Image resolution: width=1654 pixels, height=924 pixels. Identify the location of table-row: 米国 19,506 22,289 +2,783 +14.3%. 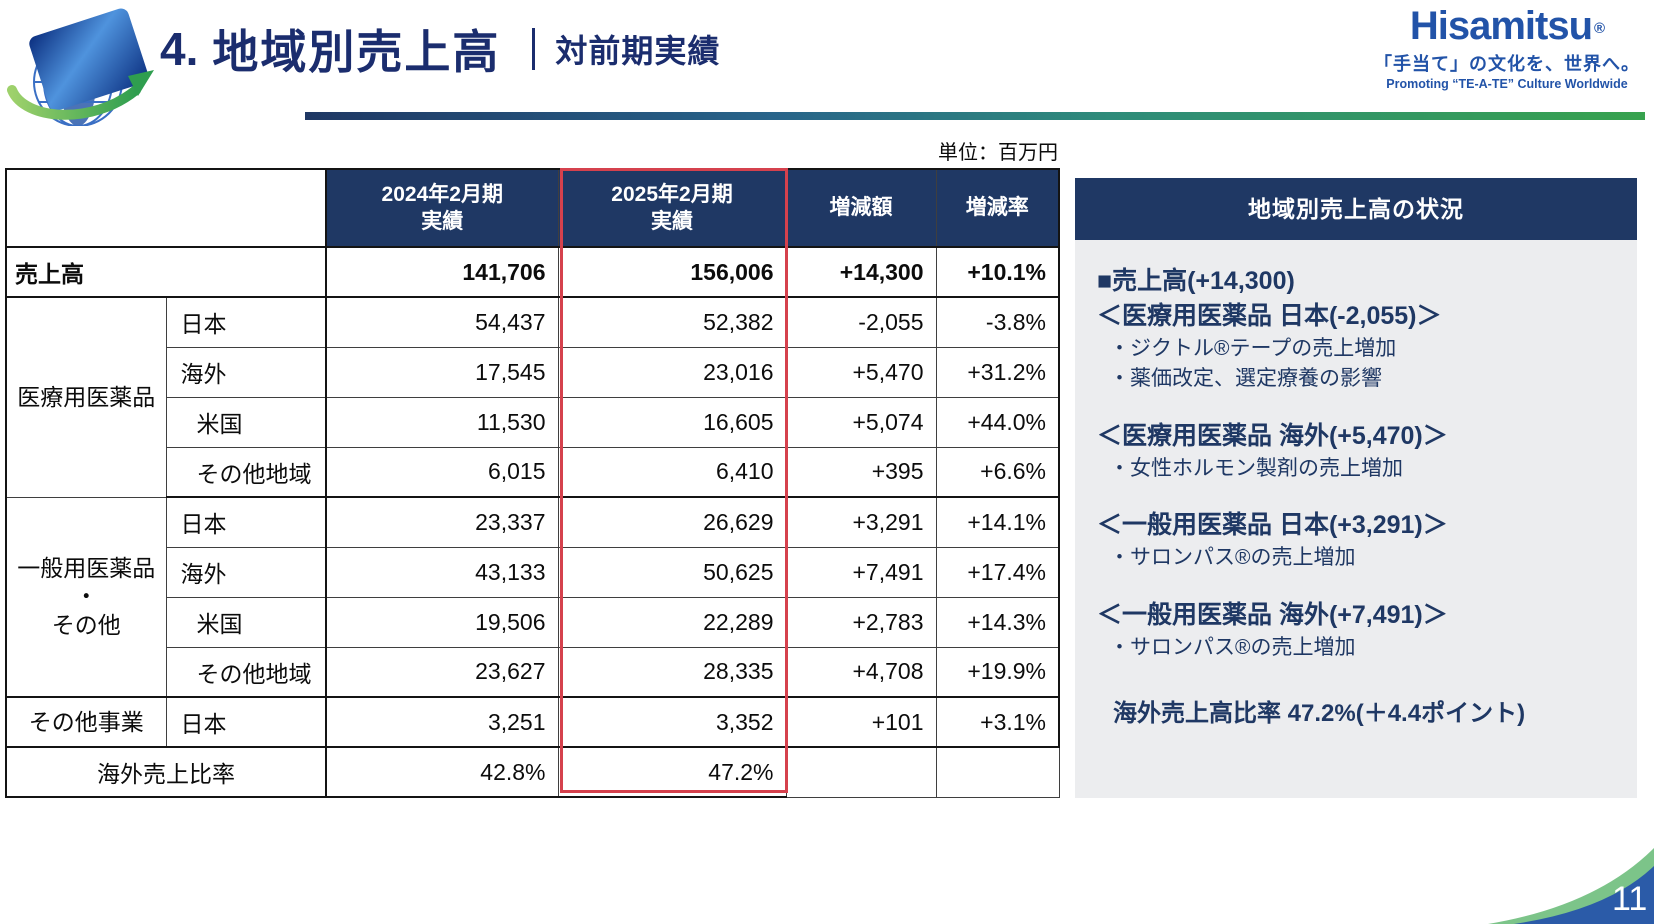
(533, 622).